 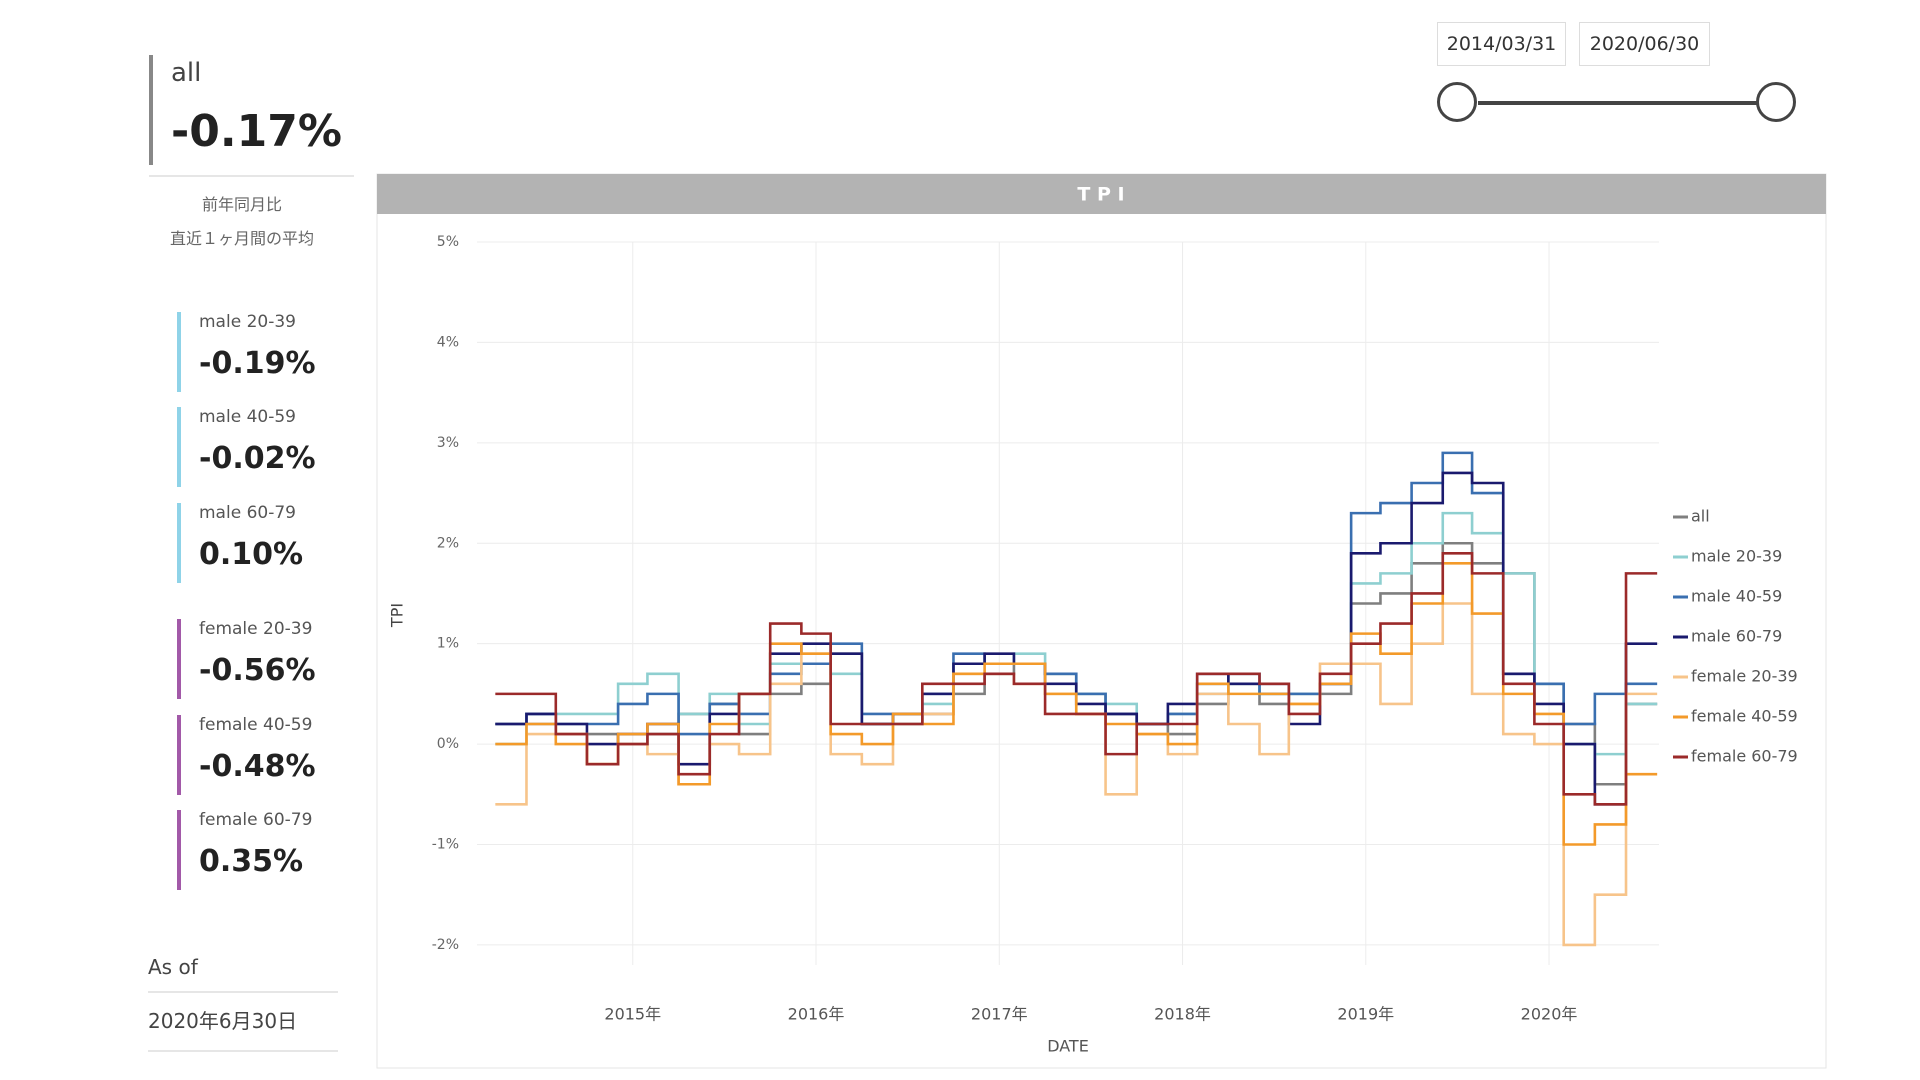 What do you see at coordinates (448, 342) in the screenshot?
I see `y-tick-label: 4%` at bounding box center [448, 342].